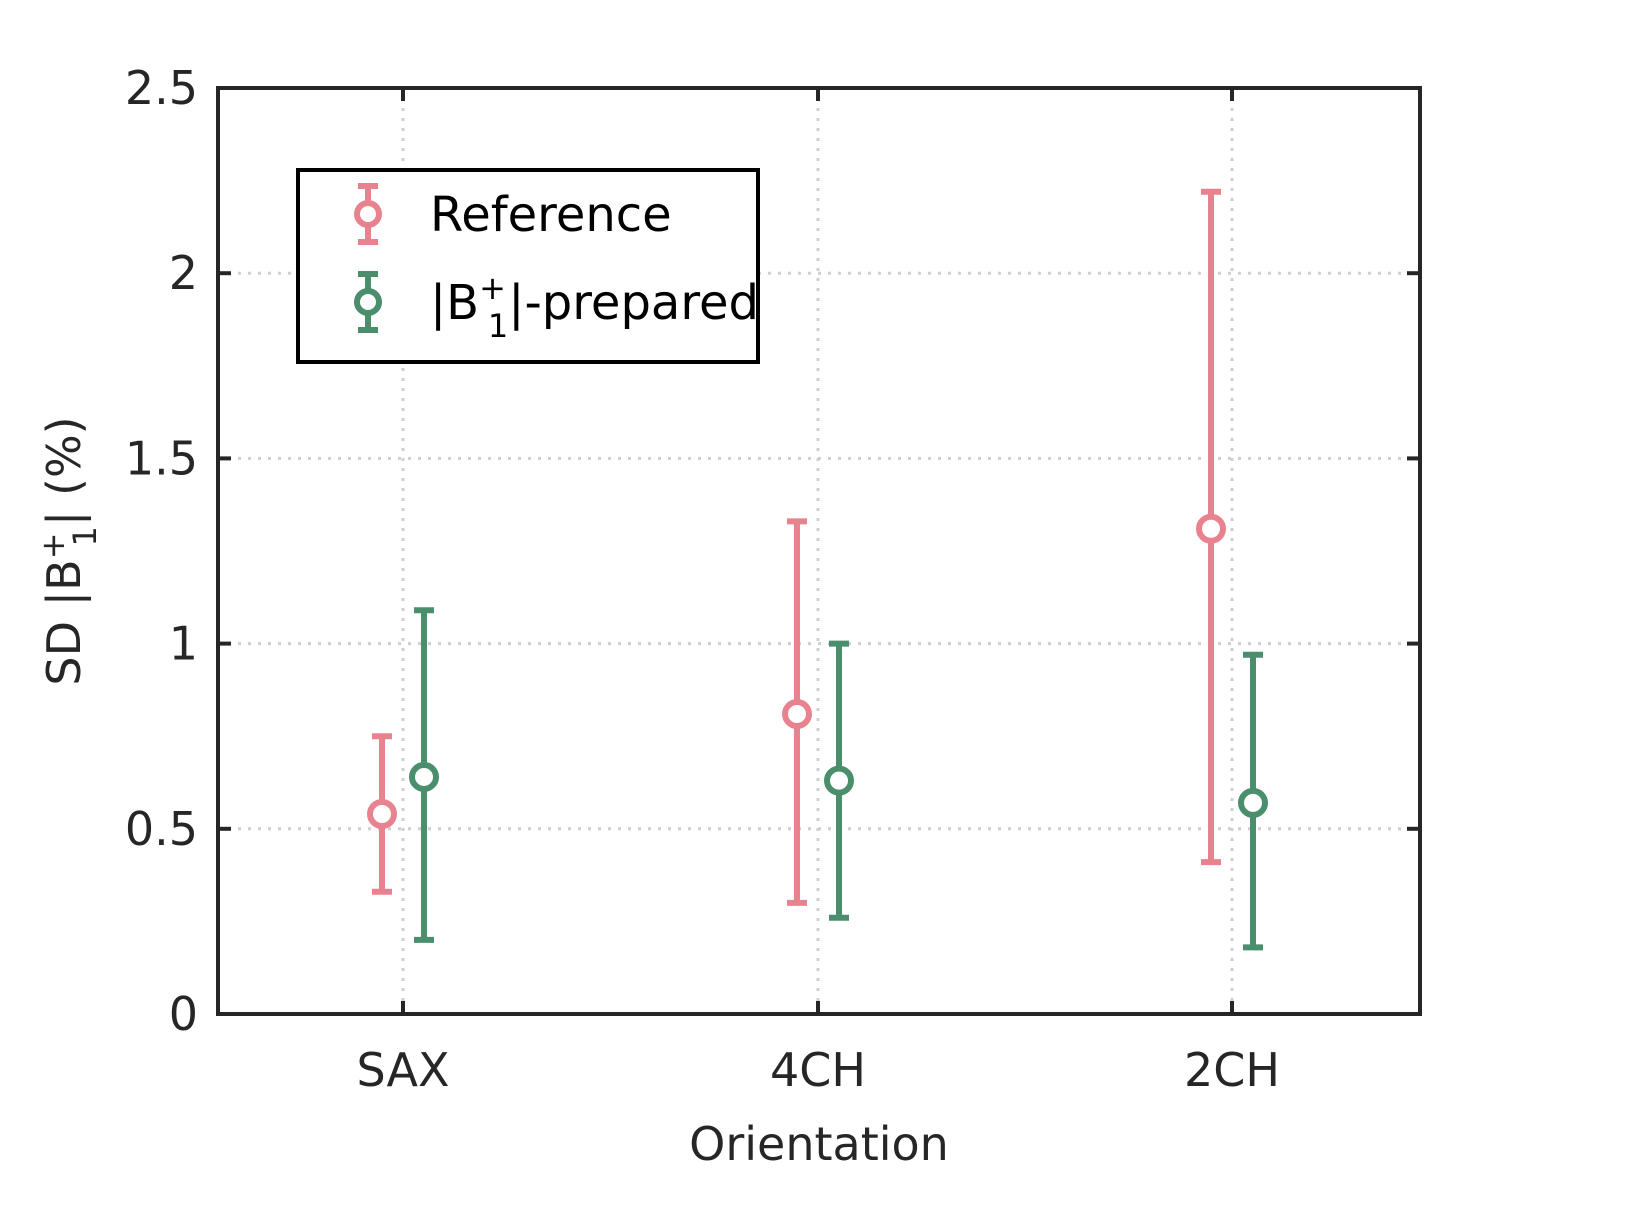 This screenshot has width=1634, height=1225. I want to click on legend-label-b1-sub: 1, so click(498, 326).